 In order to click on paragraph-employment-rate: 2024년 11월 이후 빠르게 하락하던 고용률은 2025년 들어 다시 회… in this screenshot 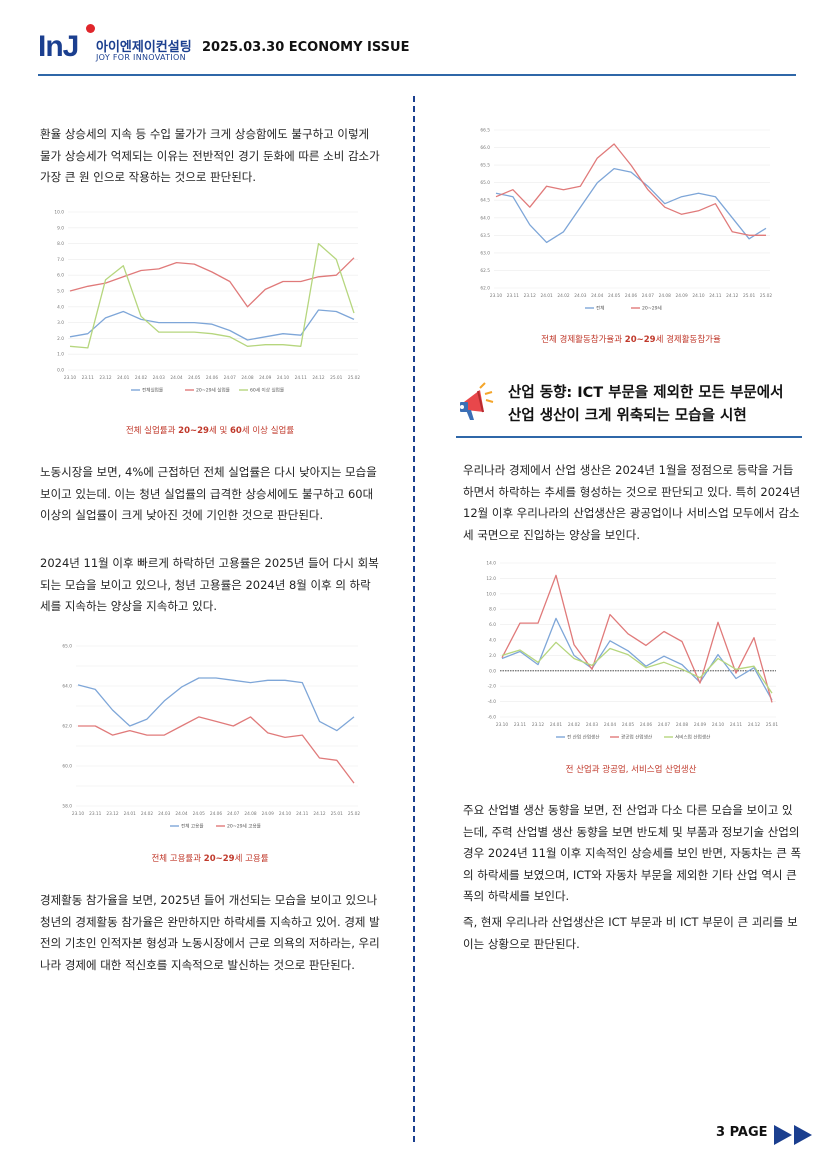, I will do `click(209, 584)`.